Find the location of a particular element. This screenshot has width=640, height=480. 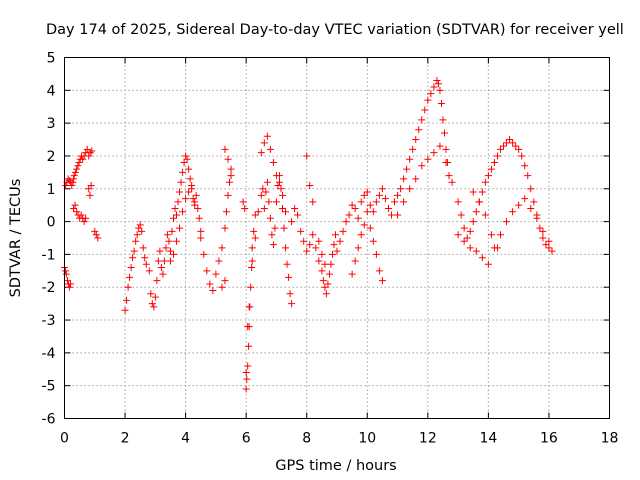

y-axis-label: SDTVAR / TECUs is located at coordinates (16, 238).